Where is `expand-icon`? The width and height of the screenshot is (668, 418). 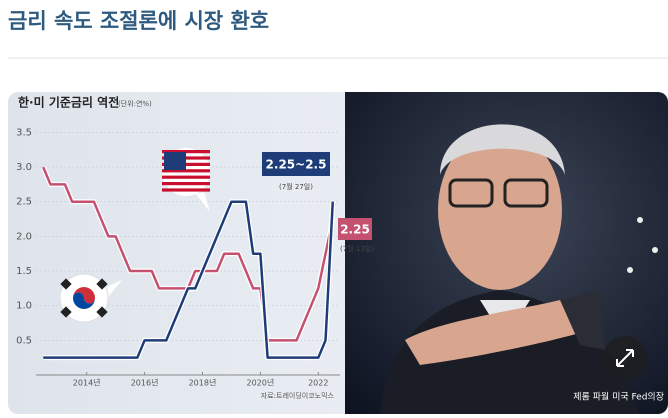
expand-icon is located at coordinates (625, 358).